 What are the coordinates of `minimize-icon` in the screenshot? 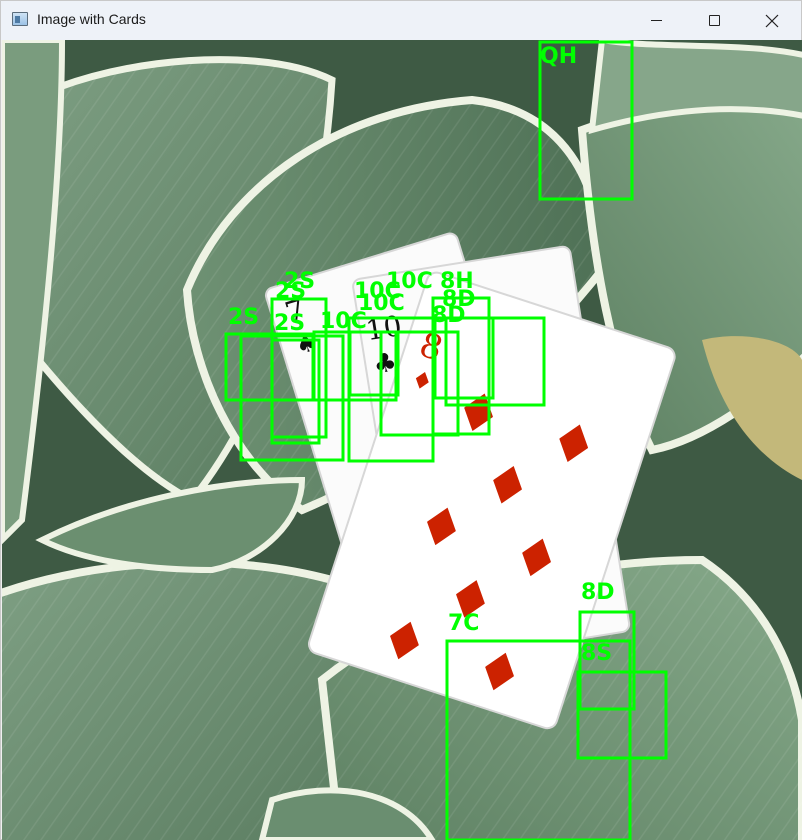 It's located at (656, 20).